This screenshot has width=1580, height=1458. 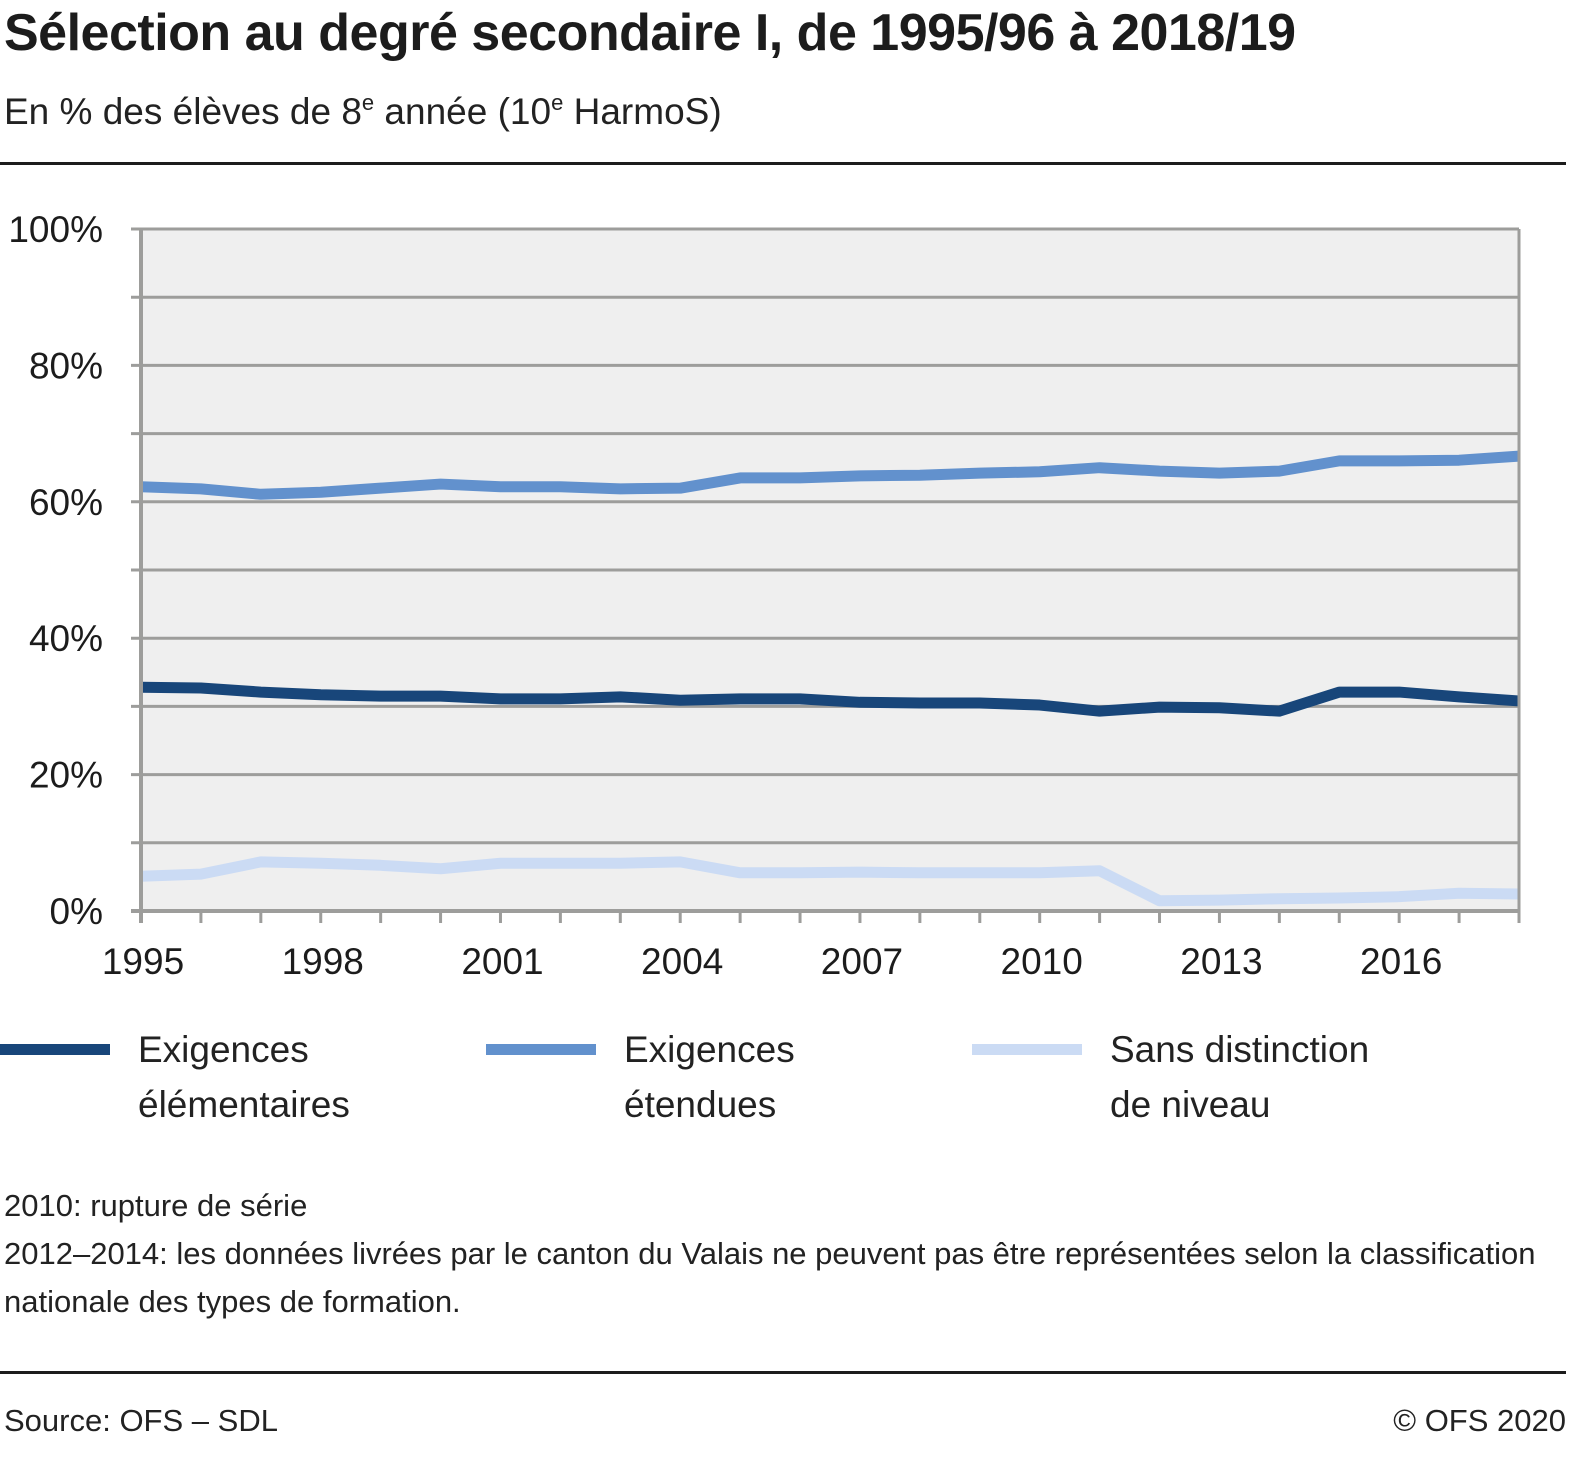 I want to click on y-tick-label: 0%, so click(x=76, y=911).